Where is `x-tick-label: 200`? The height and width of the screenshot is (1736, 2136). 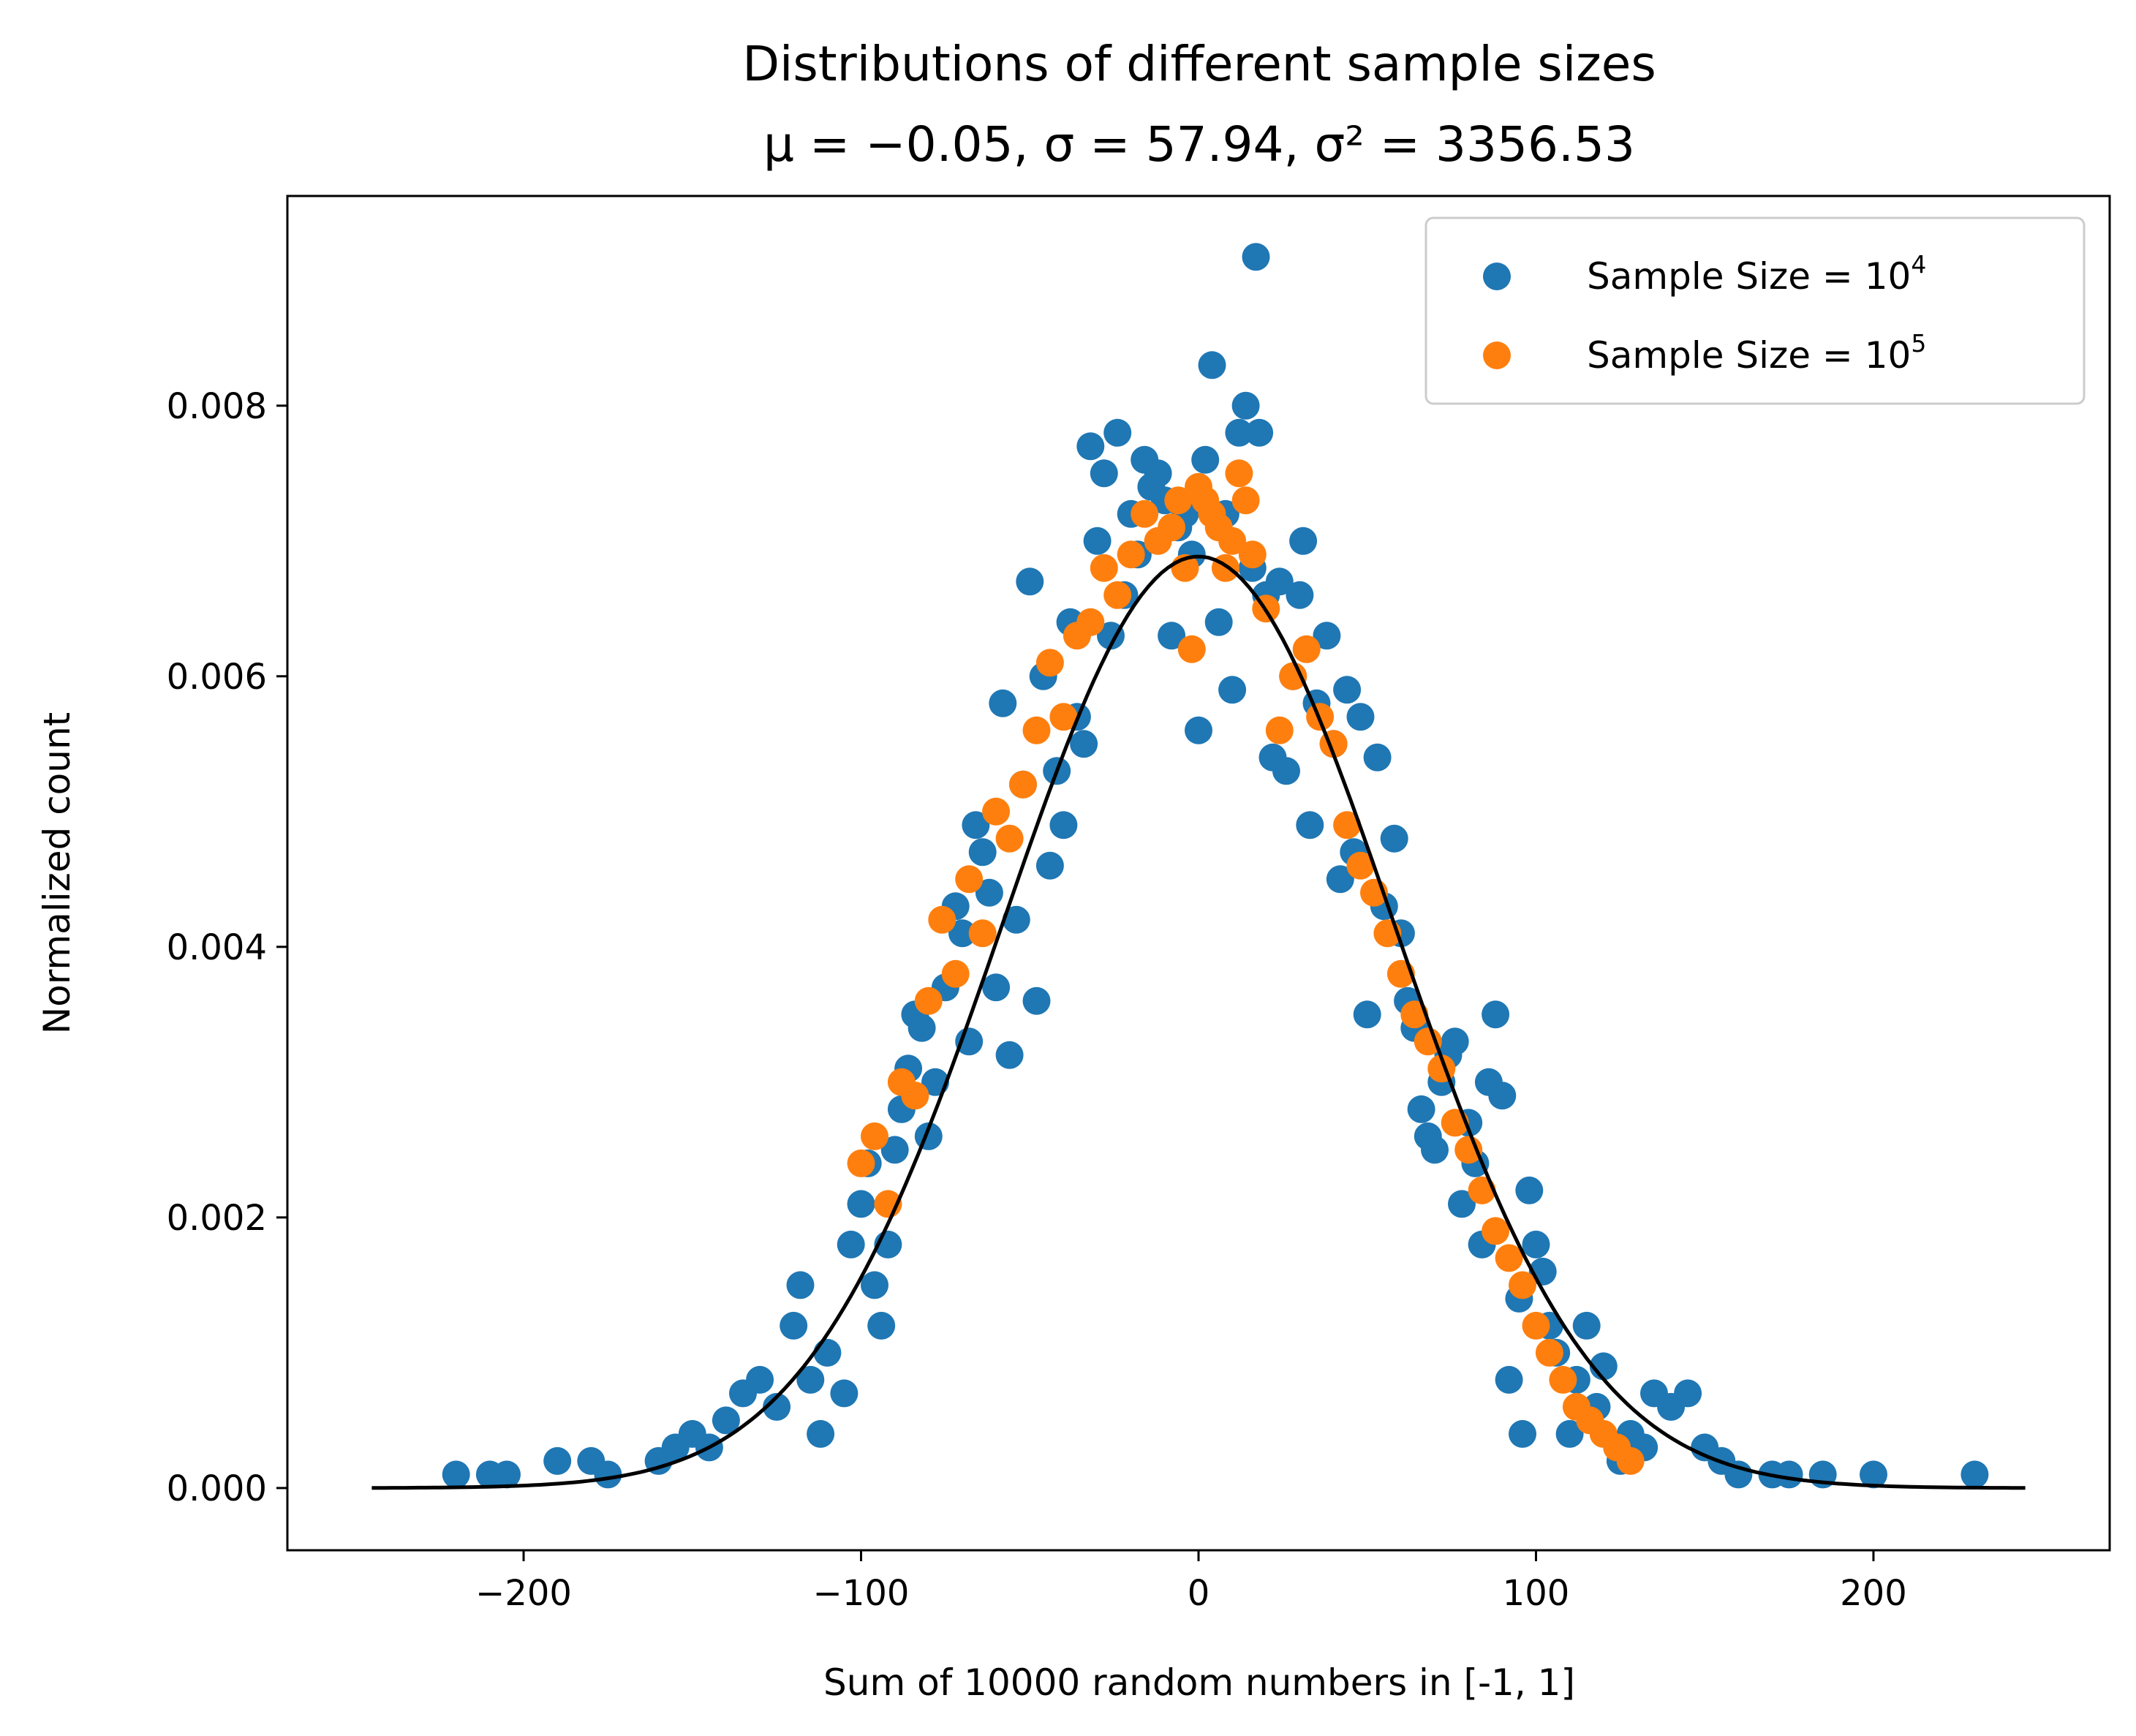
x-tick-label: 200 is located at coordinates (1873, 1593).